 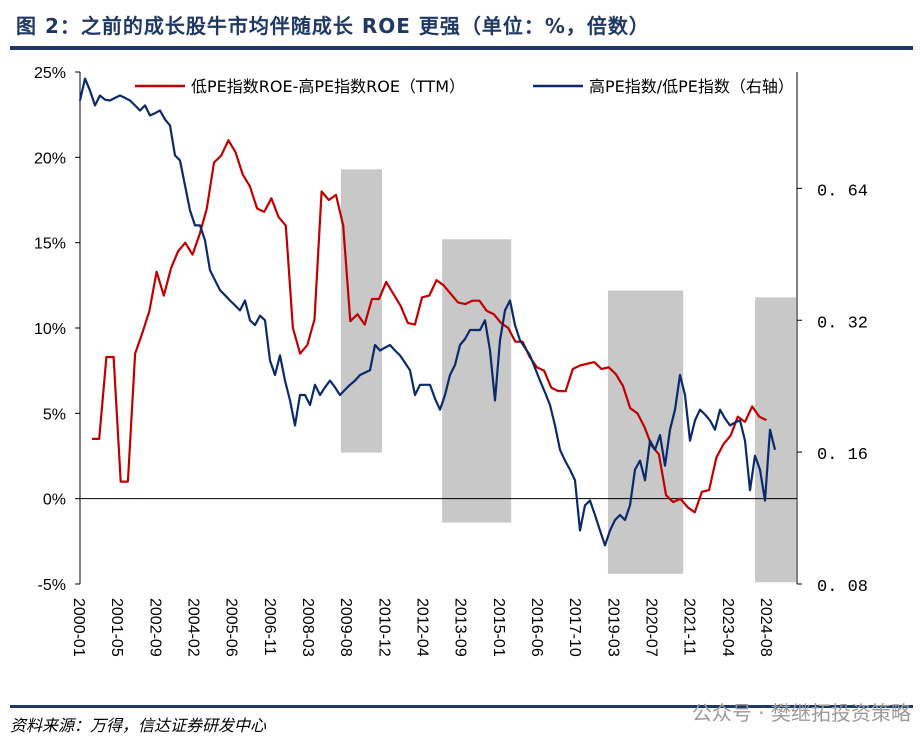 I want to click on footer-rule, so click(x=461, y=706).